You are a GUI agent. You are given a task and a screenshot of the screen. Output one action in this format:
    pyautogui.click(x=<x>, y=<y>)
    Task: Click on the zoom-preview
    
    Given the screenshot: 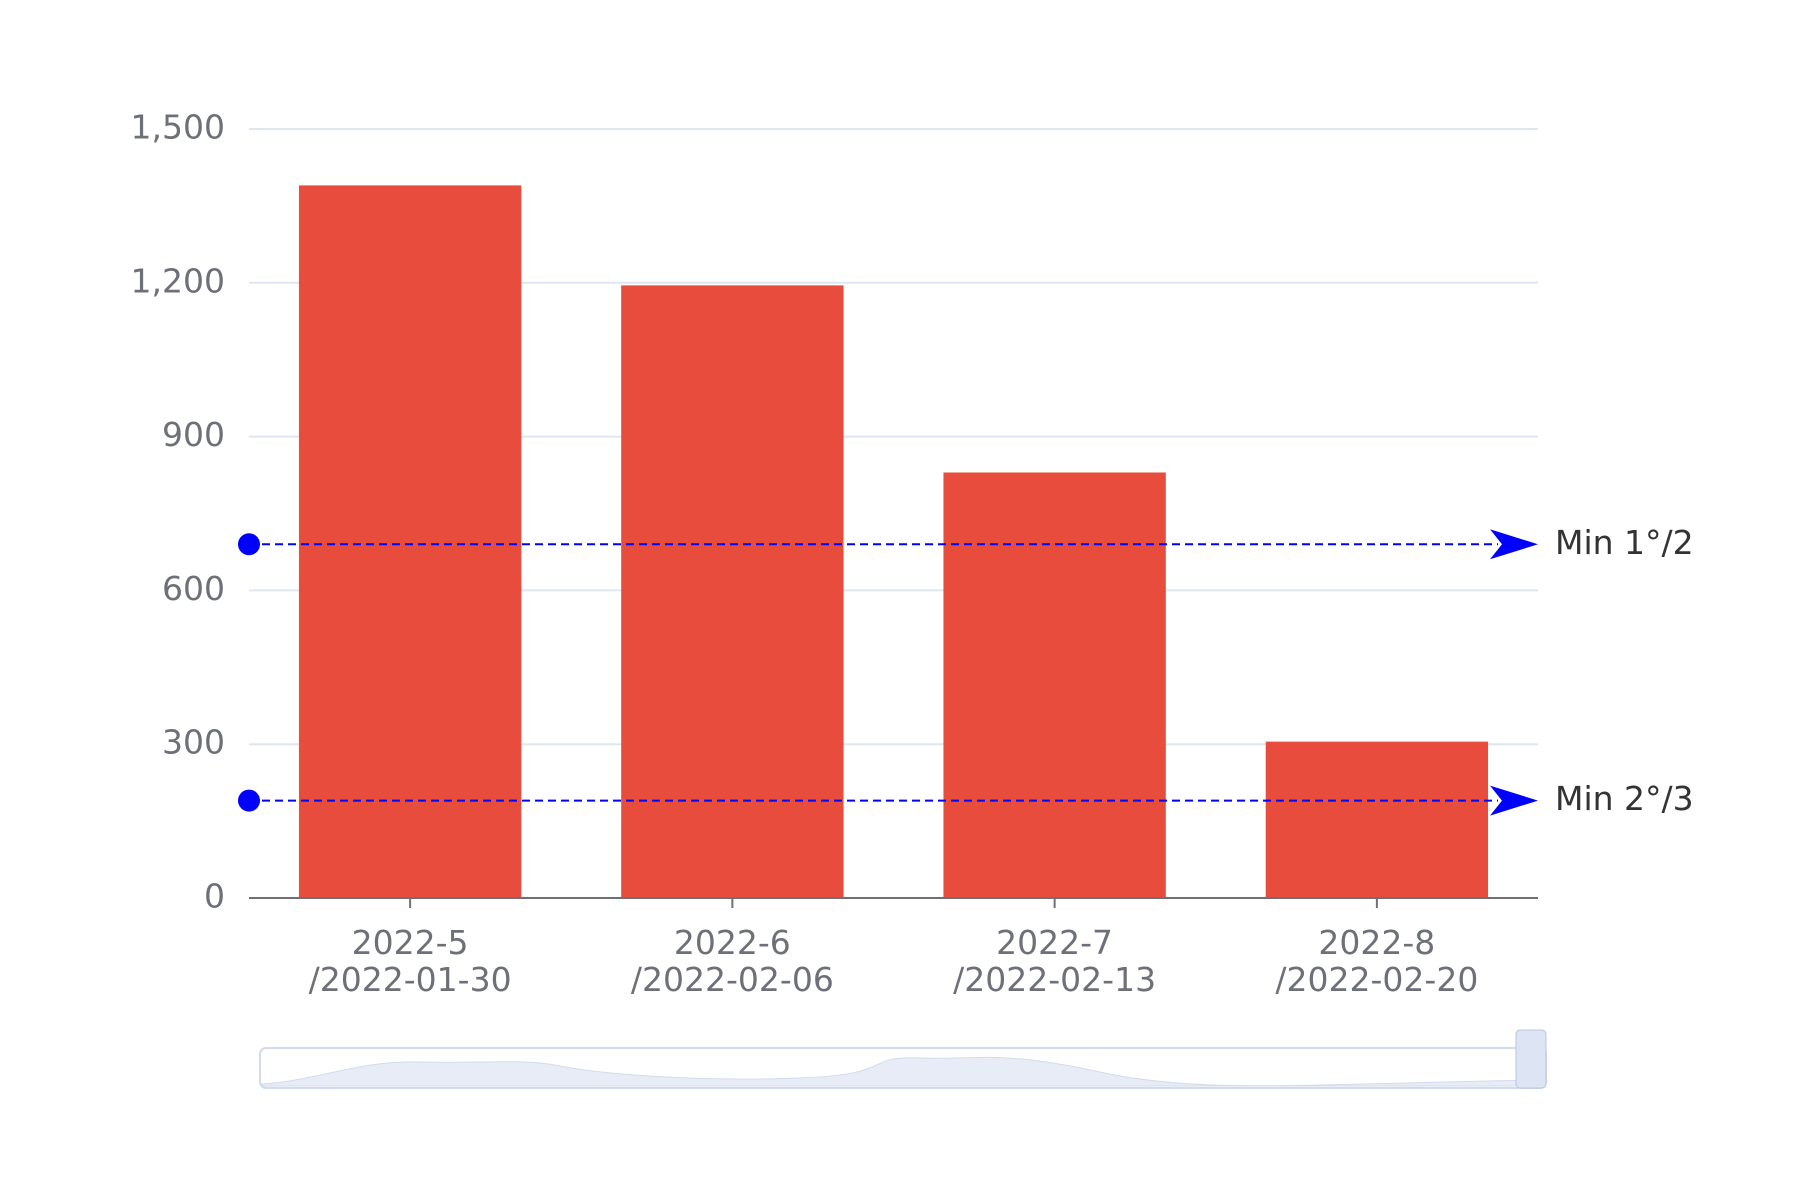 What is the action you would take?
    pyautogui.click(x=901, y=1071)
    